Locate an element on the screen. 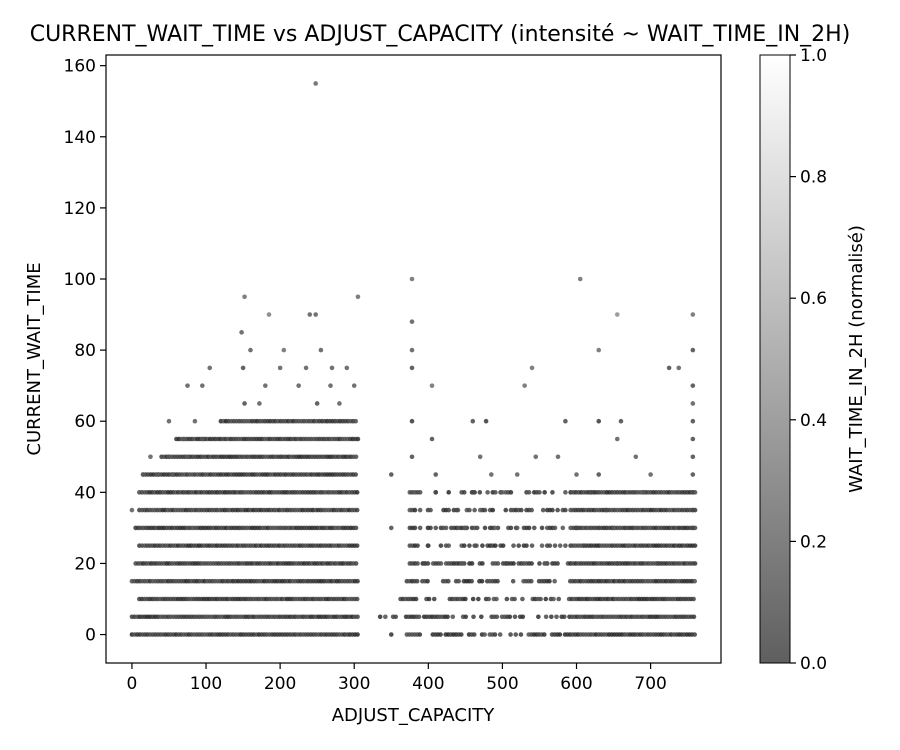 This screenshot has height=750, width=900. y-tick-label: 140 is located at coordinates (80, 138).